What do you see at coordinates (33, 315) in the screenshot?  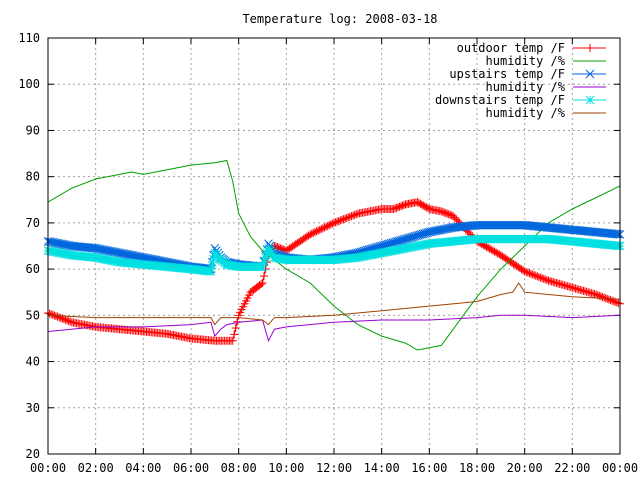 I see `y-tick-label: 50` at bounding box center [33, 315].